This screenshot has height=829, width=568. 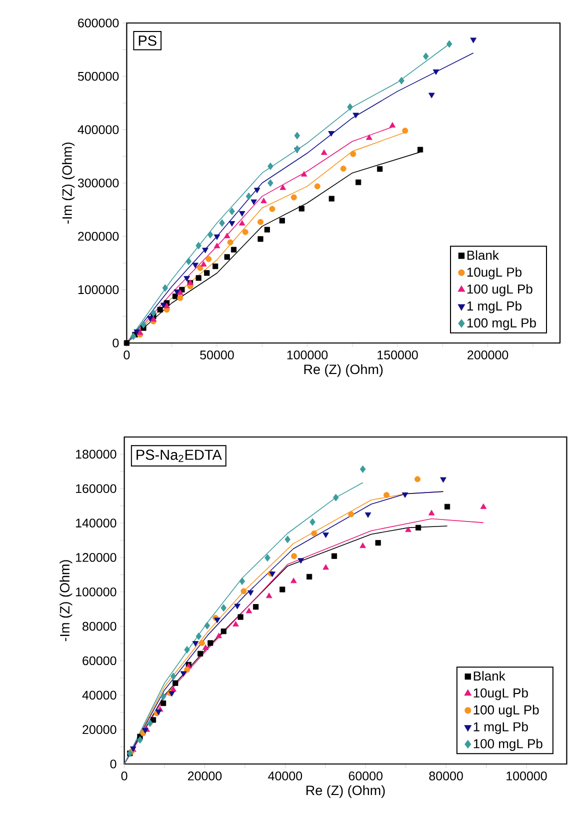 I want to click on x-tick-label: 200000, so click(x=488, y=355).